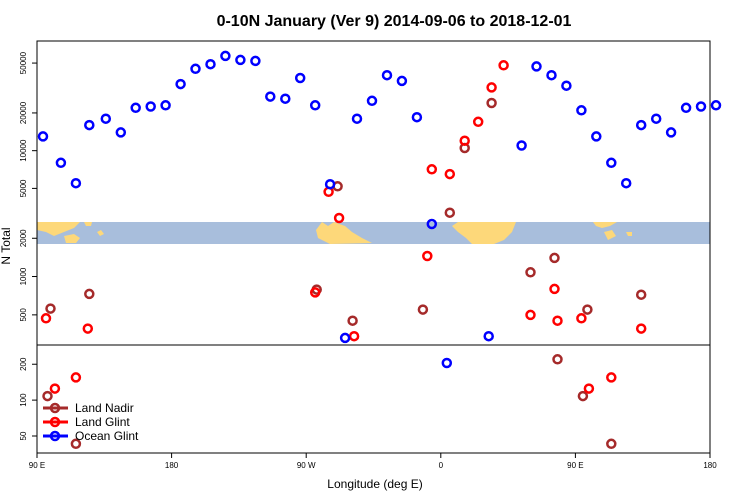  What do you see at coordinates (23, 150) in the screenshot?
I see `y-tick-label: 10000` at bounding box center [23, 150].